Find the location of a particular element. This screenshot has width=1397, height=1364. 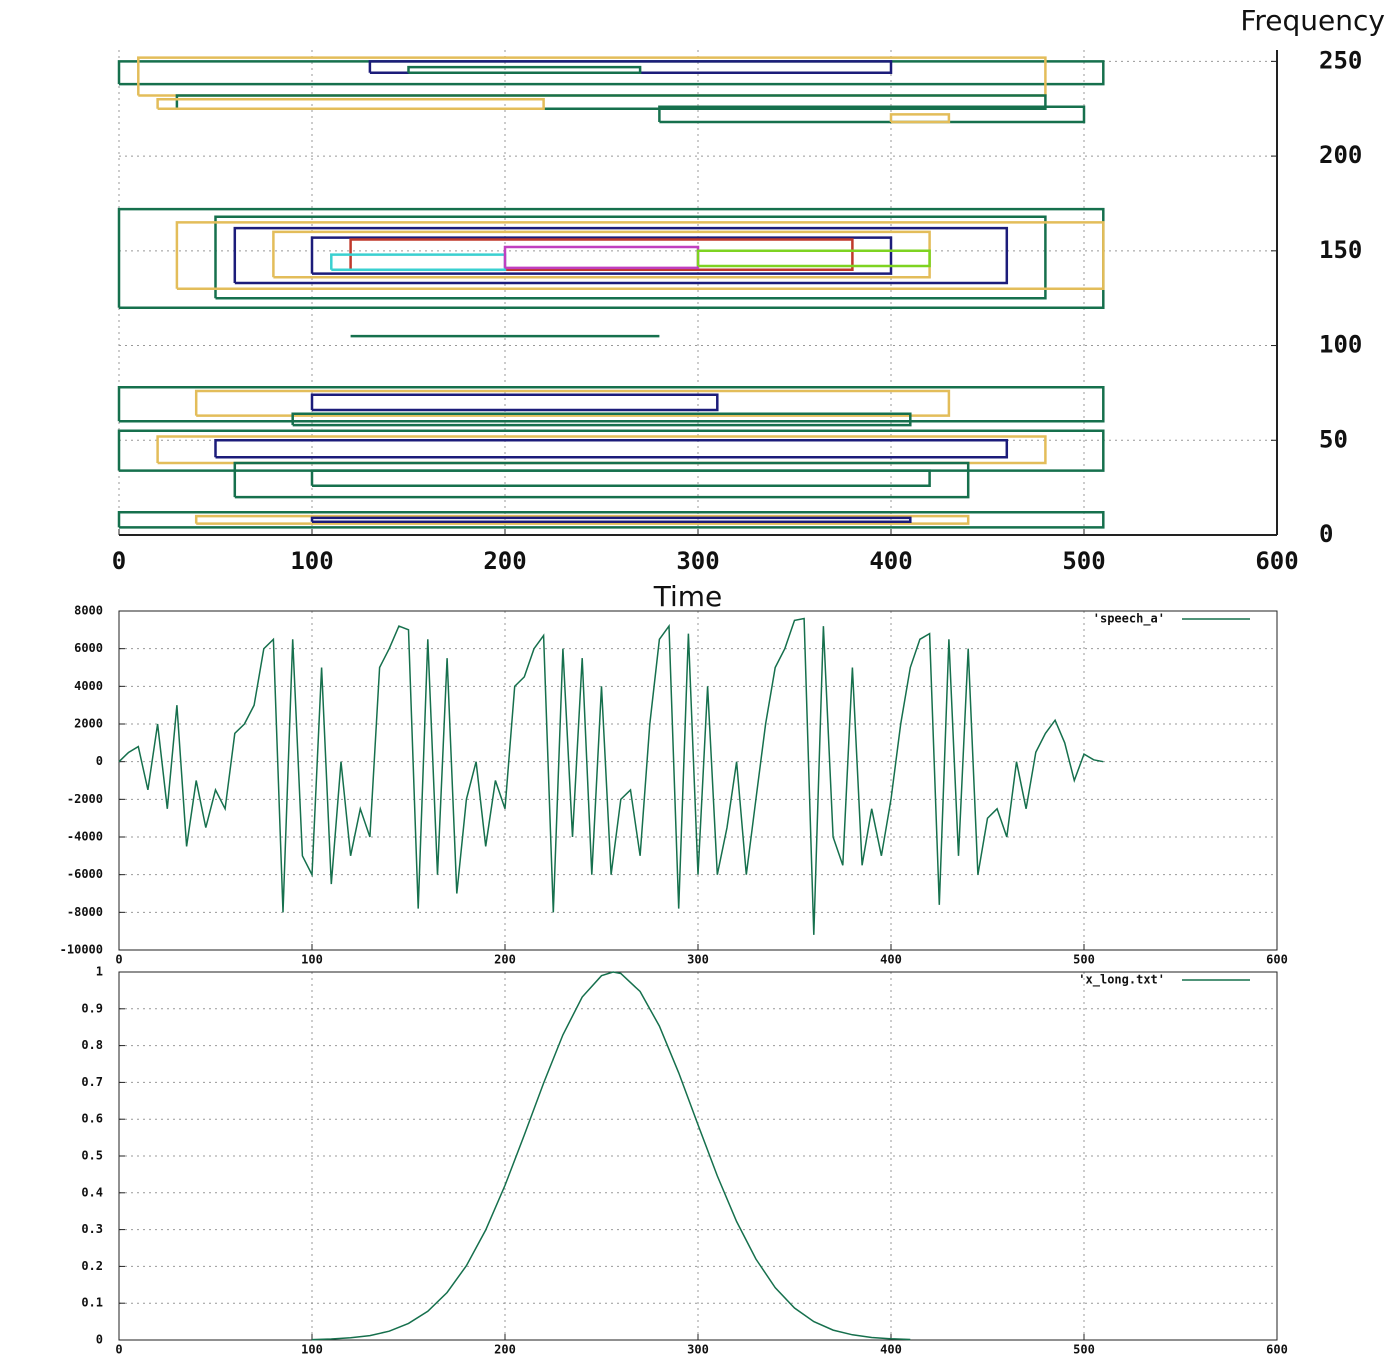

y-tick-label: 0.3 is located at coordinates (92, 1229).